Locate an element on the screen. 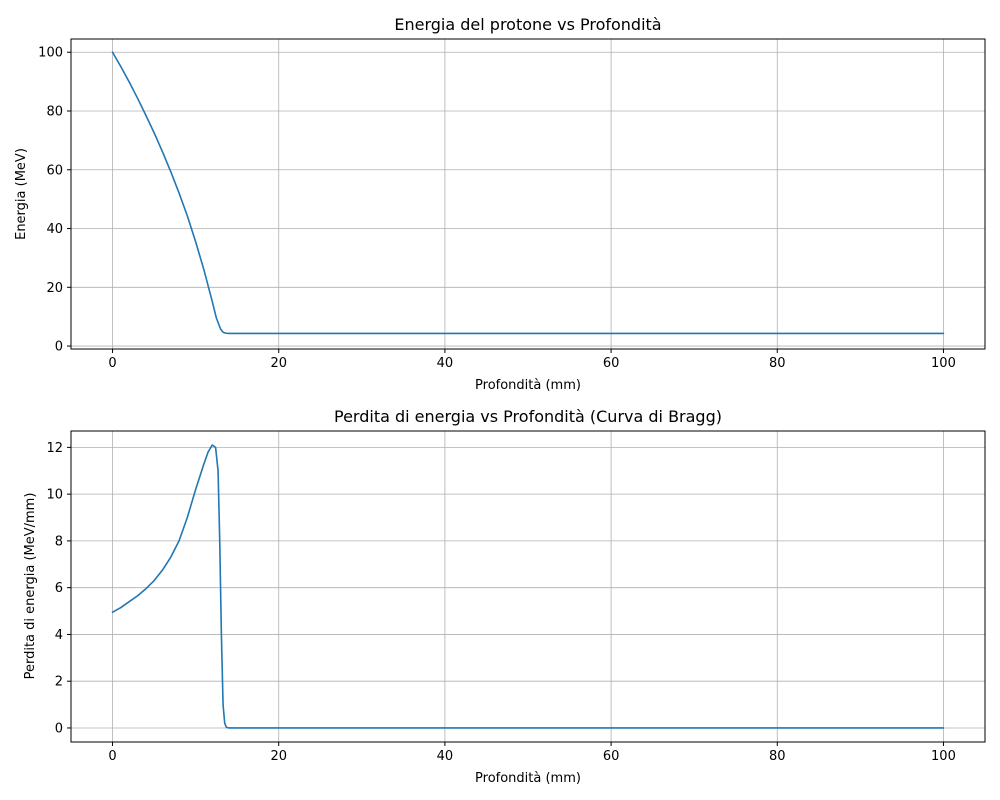 This screenshot has width=1000, height=800. y-tick-label: 60 is located at coordinates (54, 170).